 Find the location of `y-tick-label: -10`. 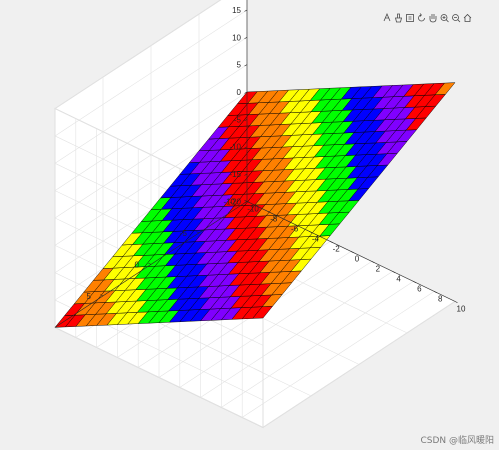

y-tick-label: -10 is located at coordinates (229, 201).